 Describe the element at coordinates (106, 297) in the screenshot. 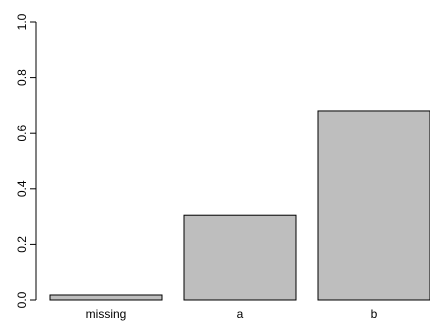

I see `bar-missing` at that location.